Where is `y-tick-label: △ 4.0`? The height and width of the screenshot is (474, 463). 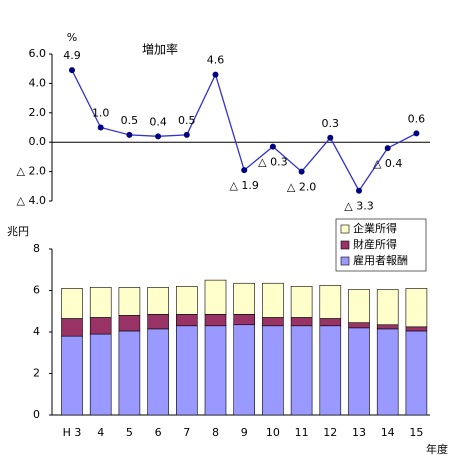 y-tick-label: △ 4.0 is located at coordinates (31, 200).